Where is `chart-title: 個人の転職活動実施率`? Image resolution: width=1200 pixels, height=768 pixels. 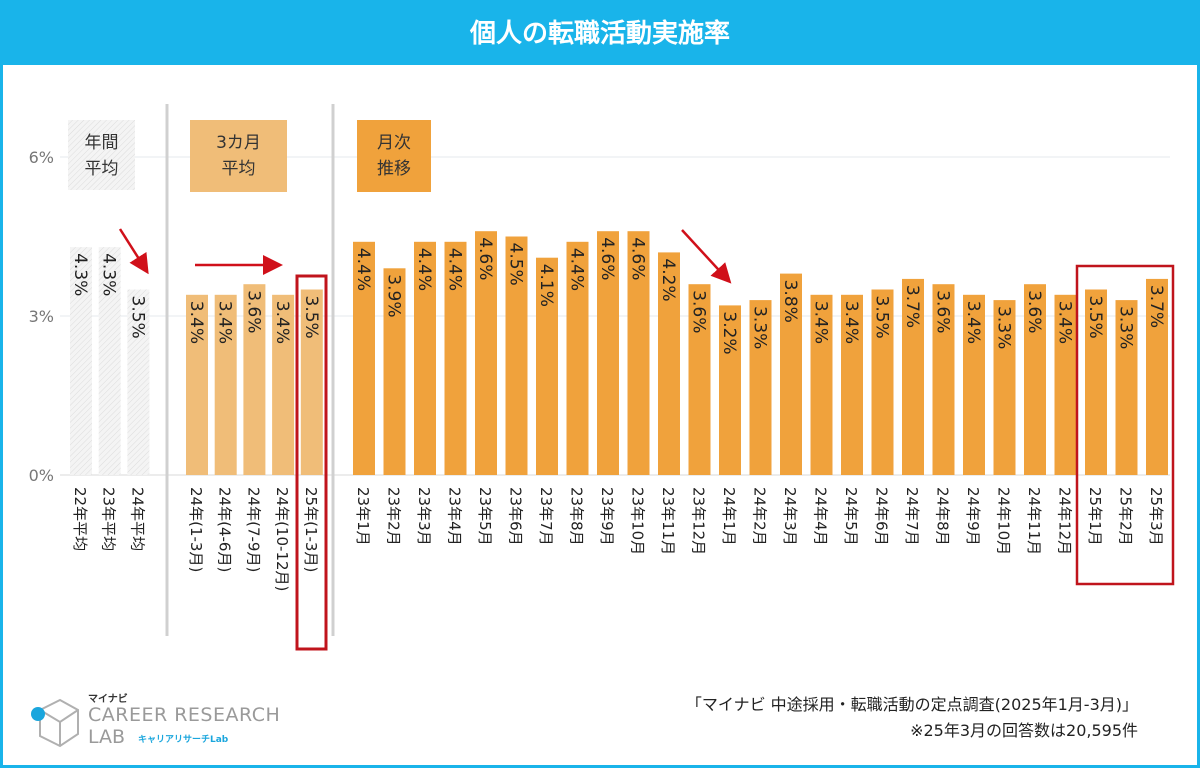 chart-title: 個人の転職活動実施率 is located at coordinates (600, 34).